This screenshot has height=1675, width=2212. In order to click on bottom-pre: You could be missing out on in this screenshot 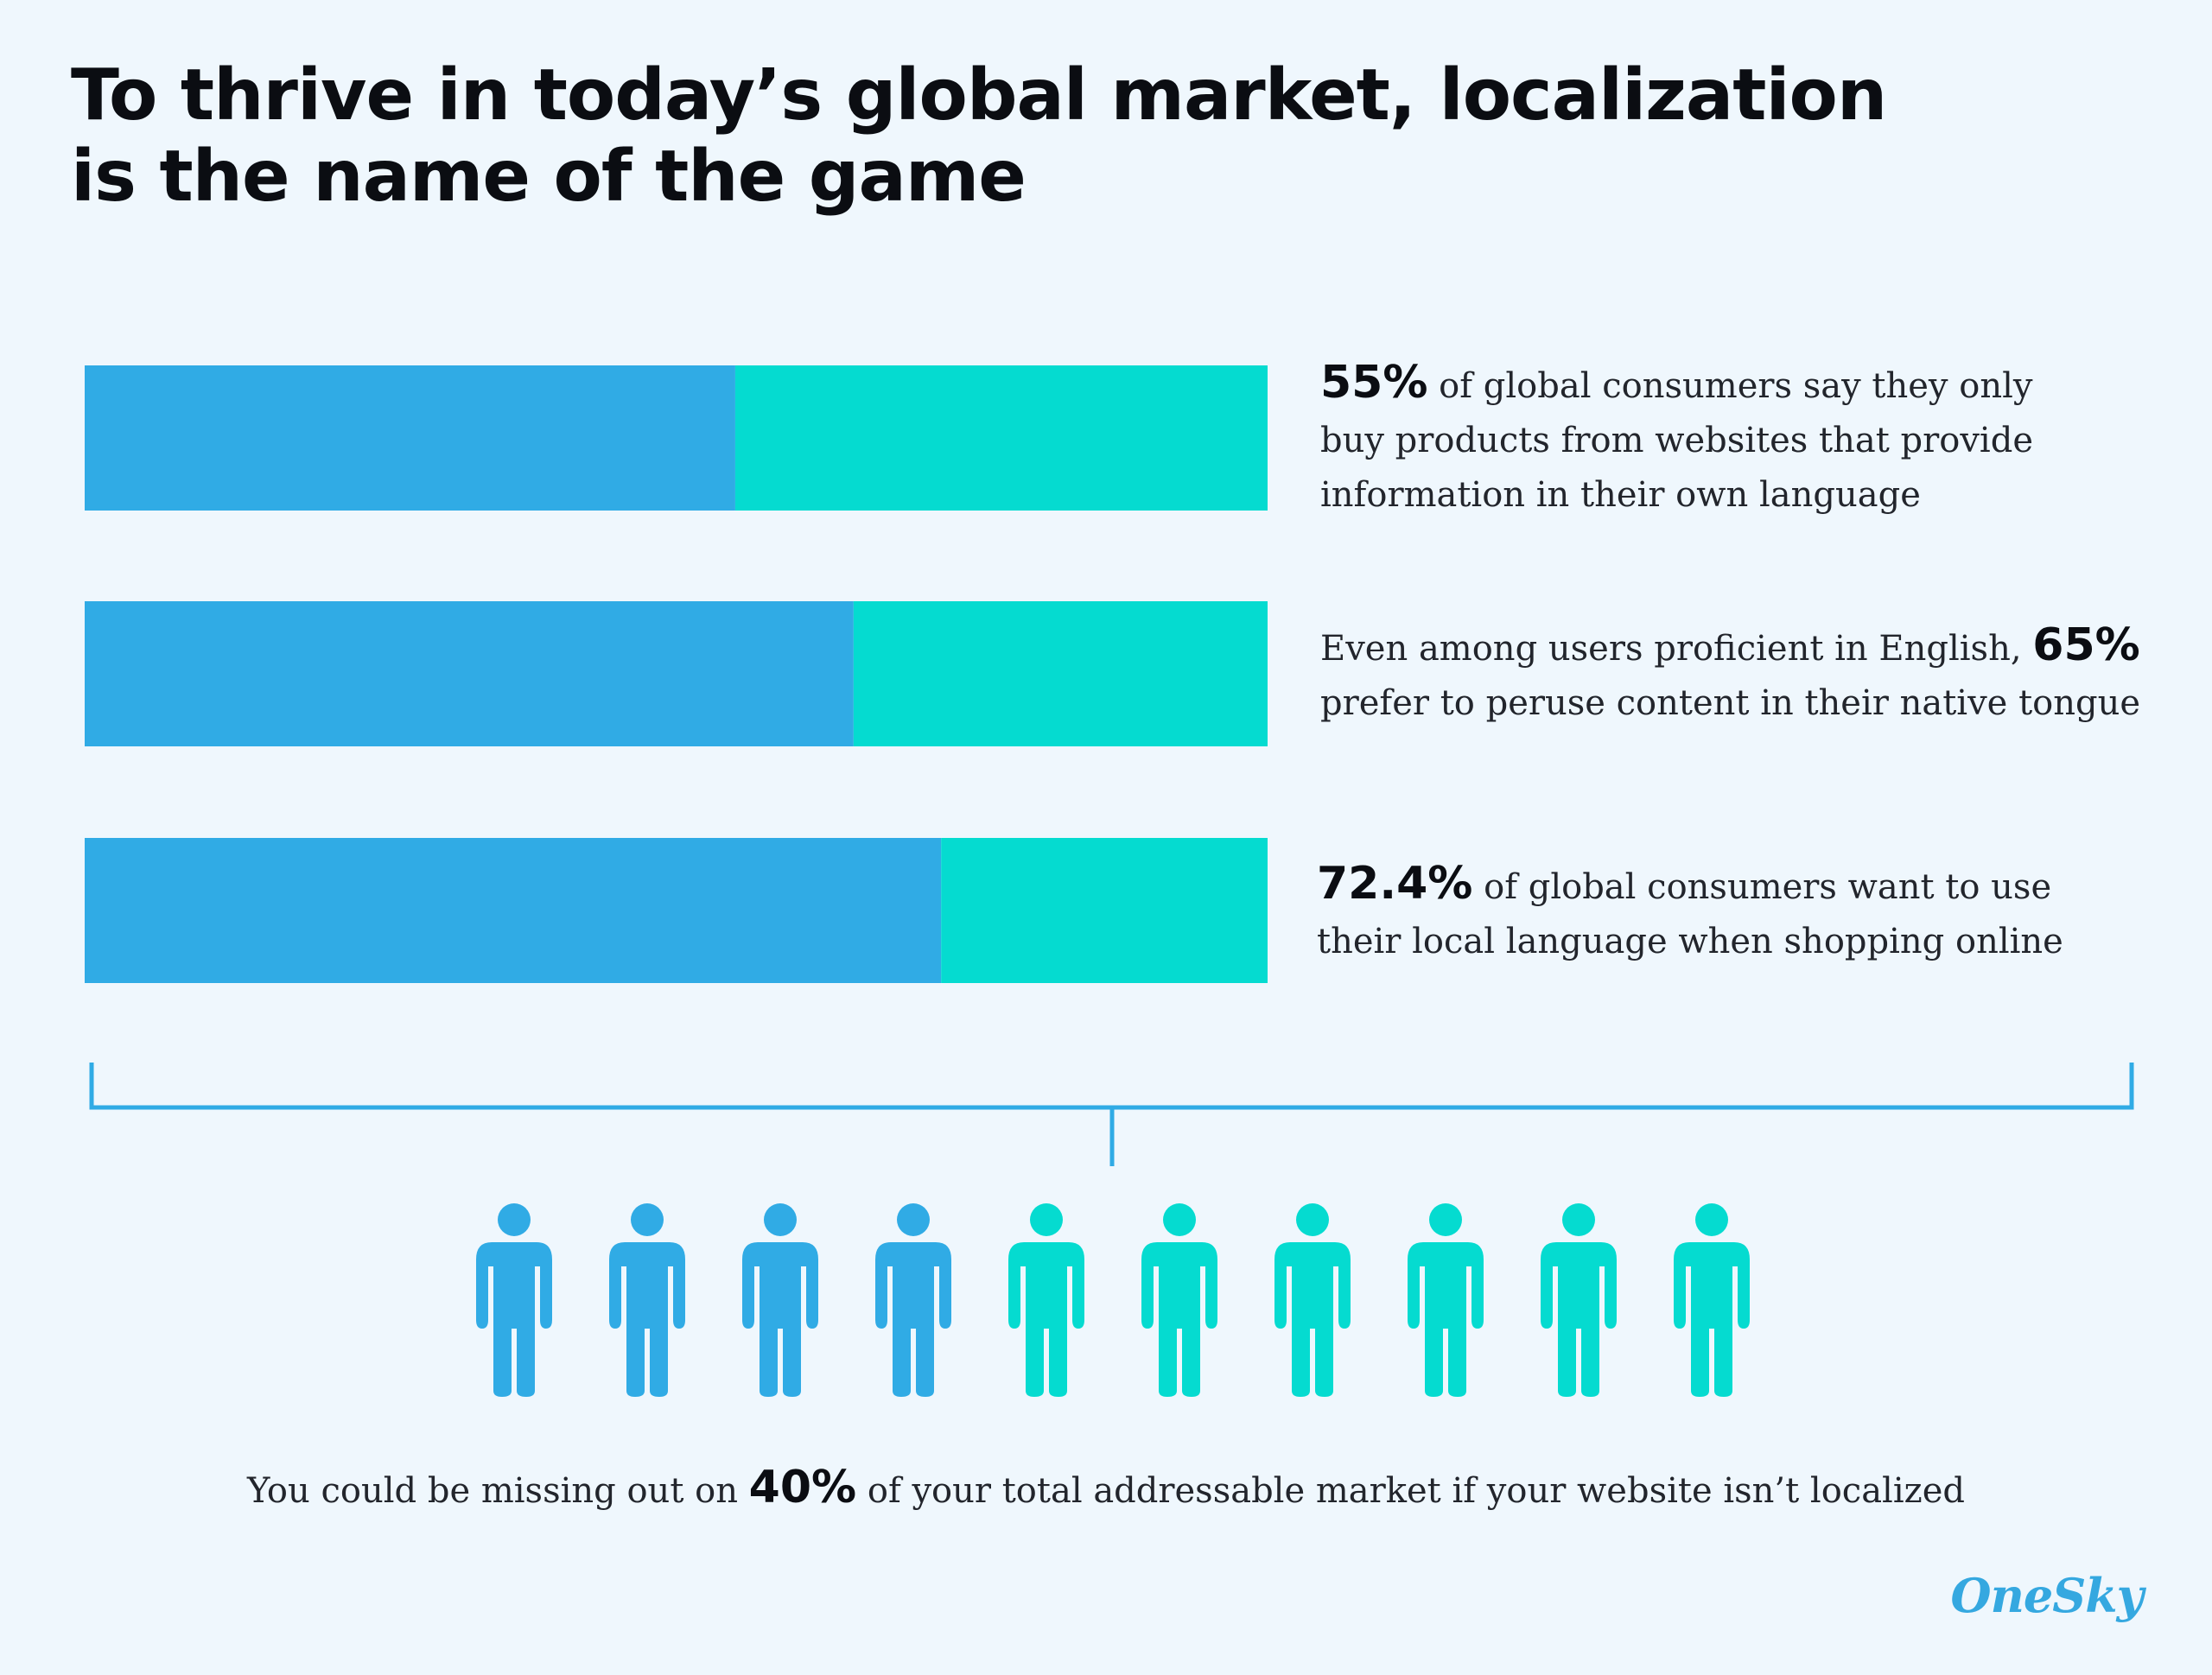, I will do `click(497, 1491)`.